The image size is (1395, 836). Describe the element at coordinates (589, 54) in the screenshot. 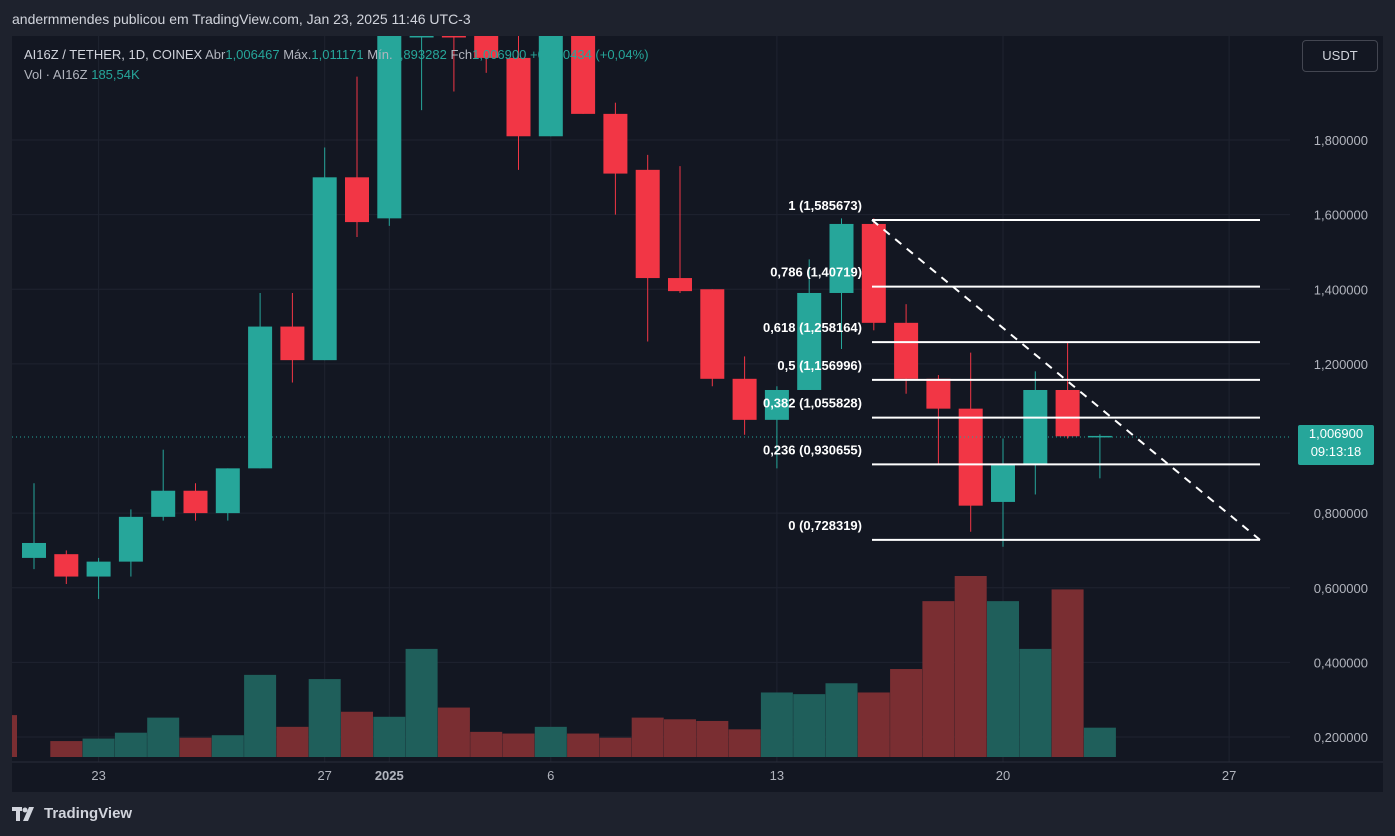

I see `change-value: +0,000434 (+0,04%)` at that location.